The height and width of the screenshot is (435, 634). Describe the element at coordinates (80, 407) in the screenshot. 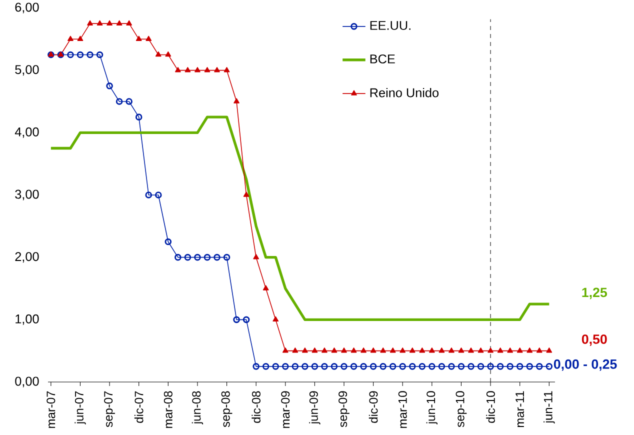

I see `x-tick-label: jun-07` at that location.